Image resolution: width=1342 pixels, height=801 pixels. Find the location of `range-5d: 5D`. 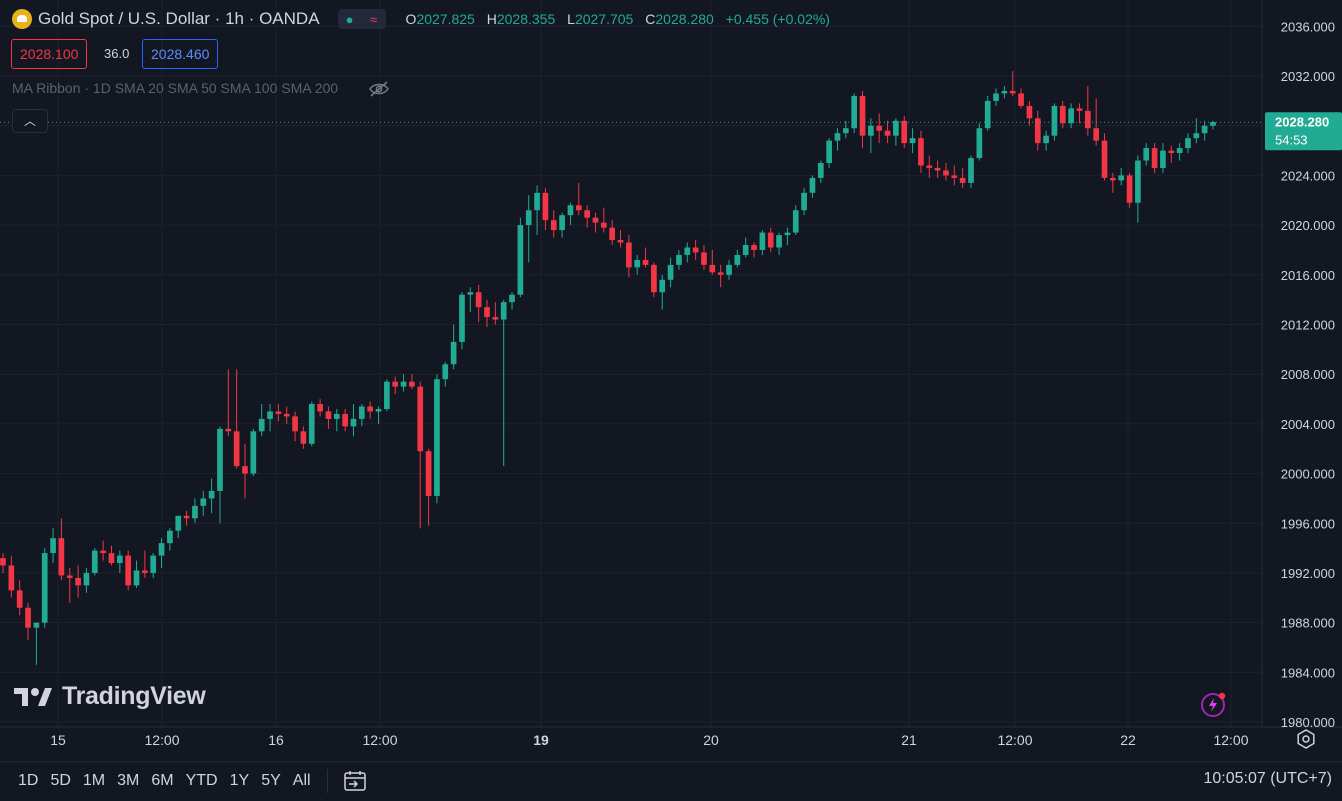

range-5d: 5D is located at coordinates (60, 780).